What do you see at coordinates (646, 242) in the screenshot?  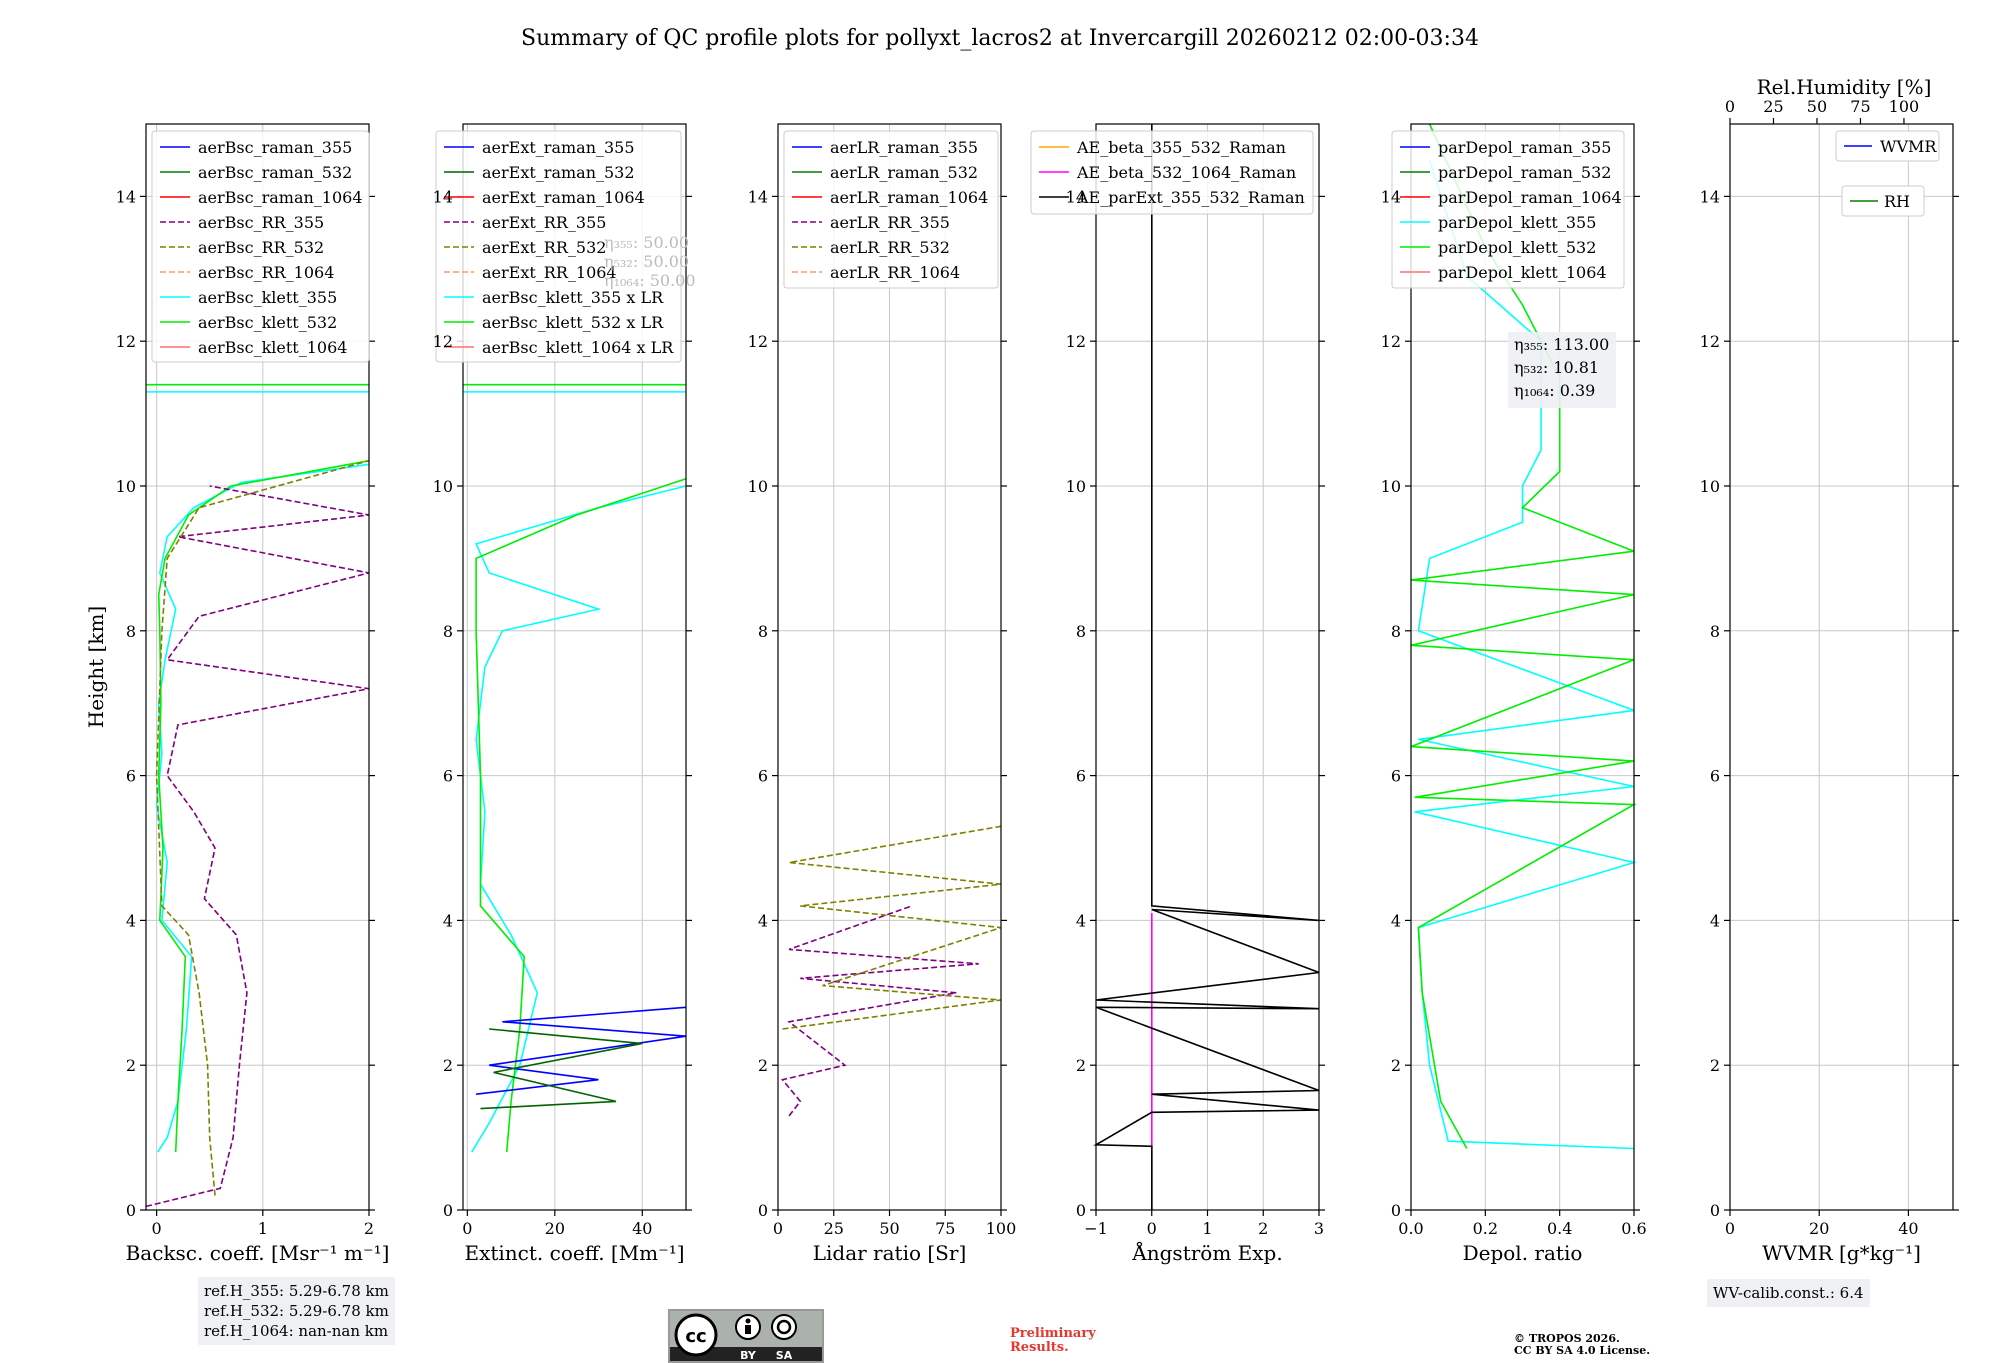 I see `faded-annotation-line: η₃₅₅: 50.00` at bounding box center [646, 242].